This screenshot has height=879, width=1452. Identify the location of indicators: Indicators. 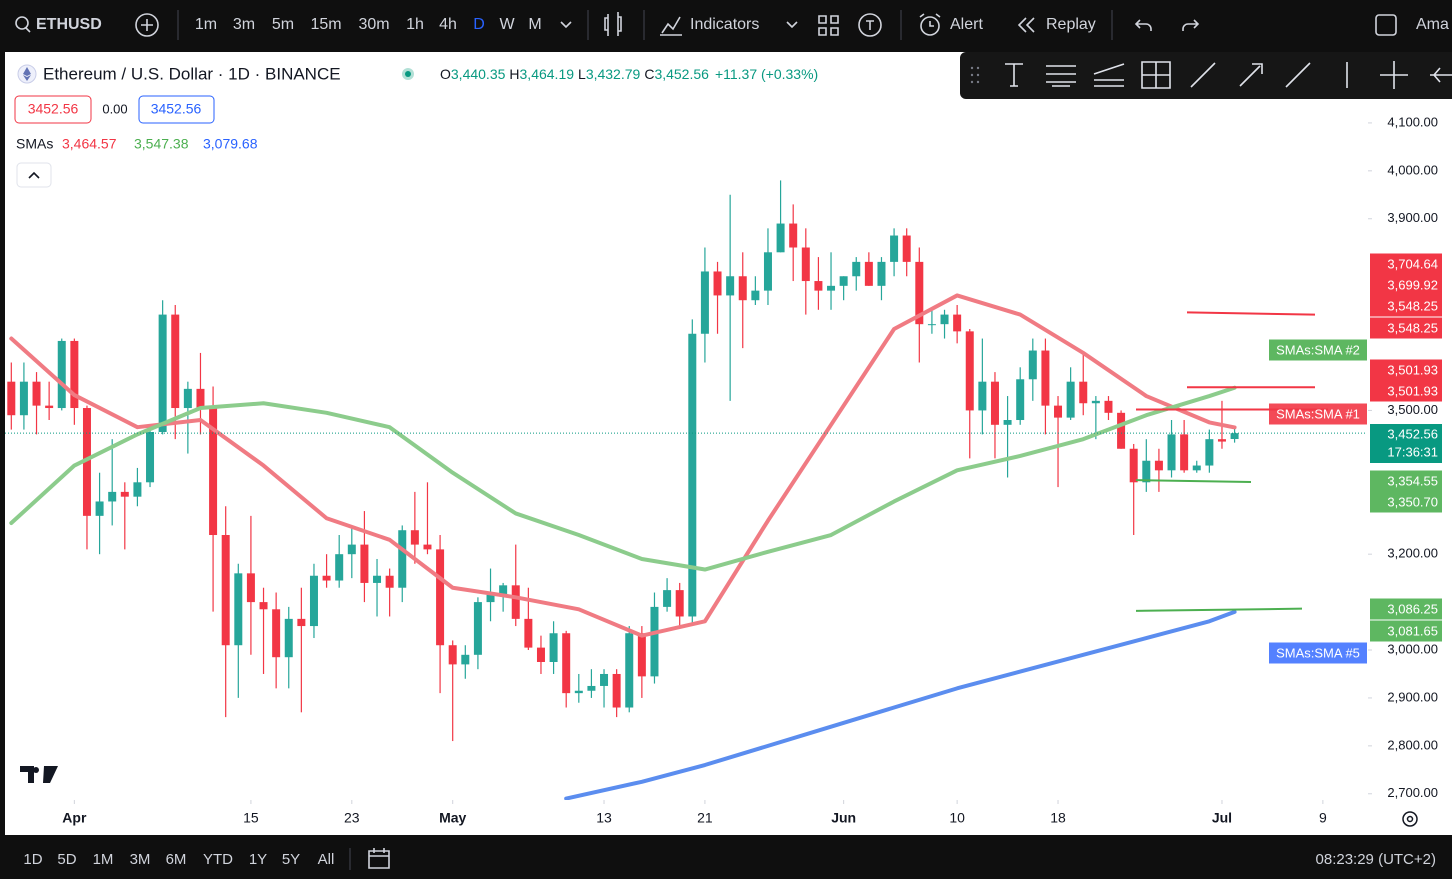
(724, 24).